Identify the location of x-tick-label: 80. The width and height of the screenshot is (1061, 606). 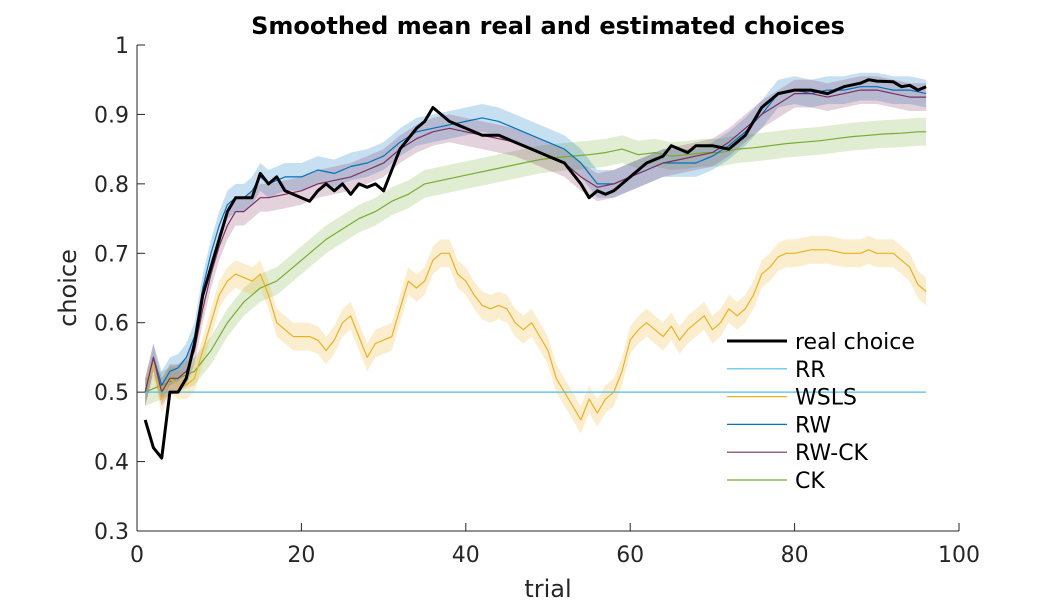
(795, 555).